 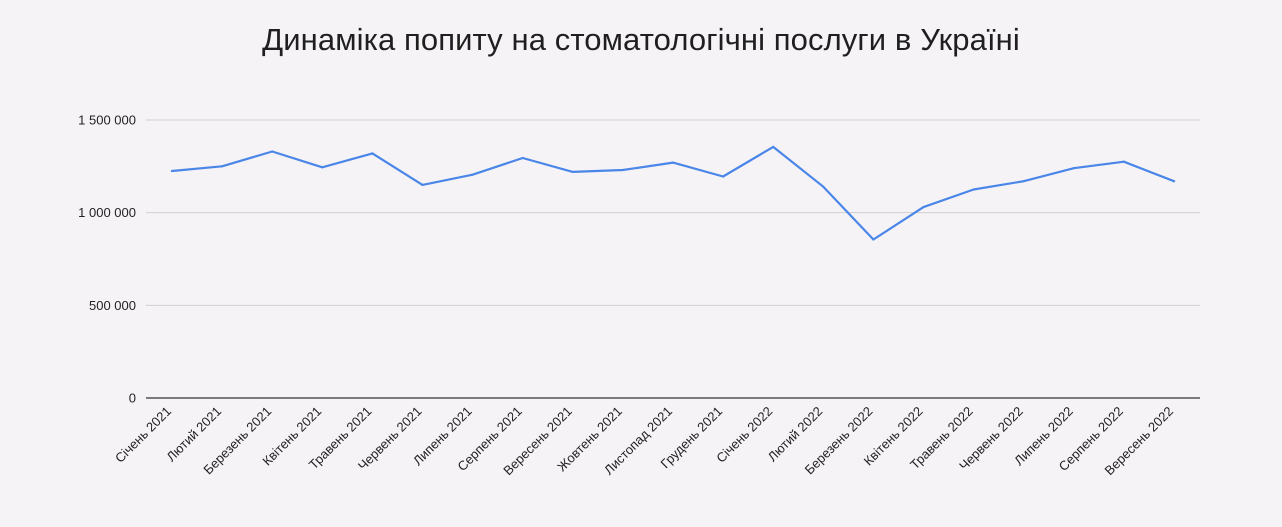 I want to click on series-line, so click(x=673, y=193).